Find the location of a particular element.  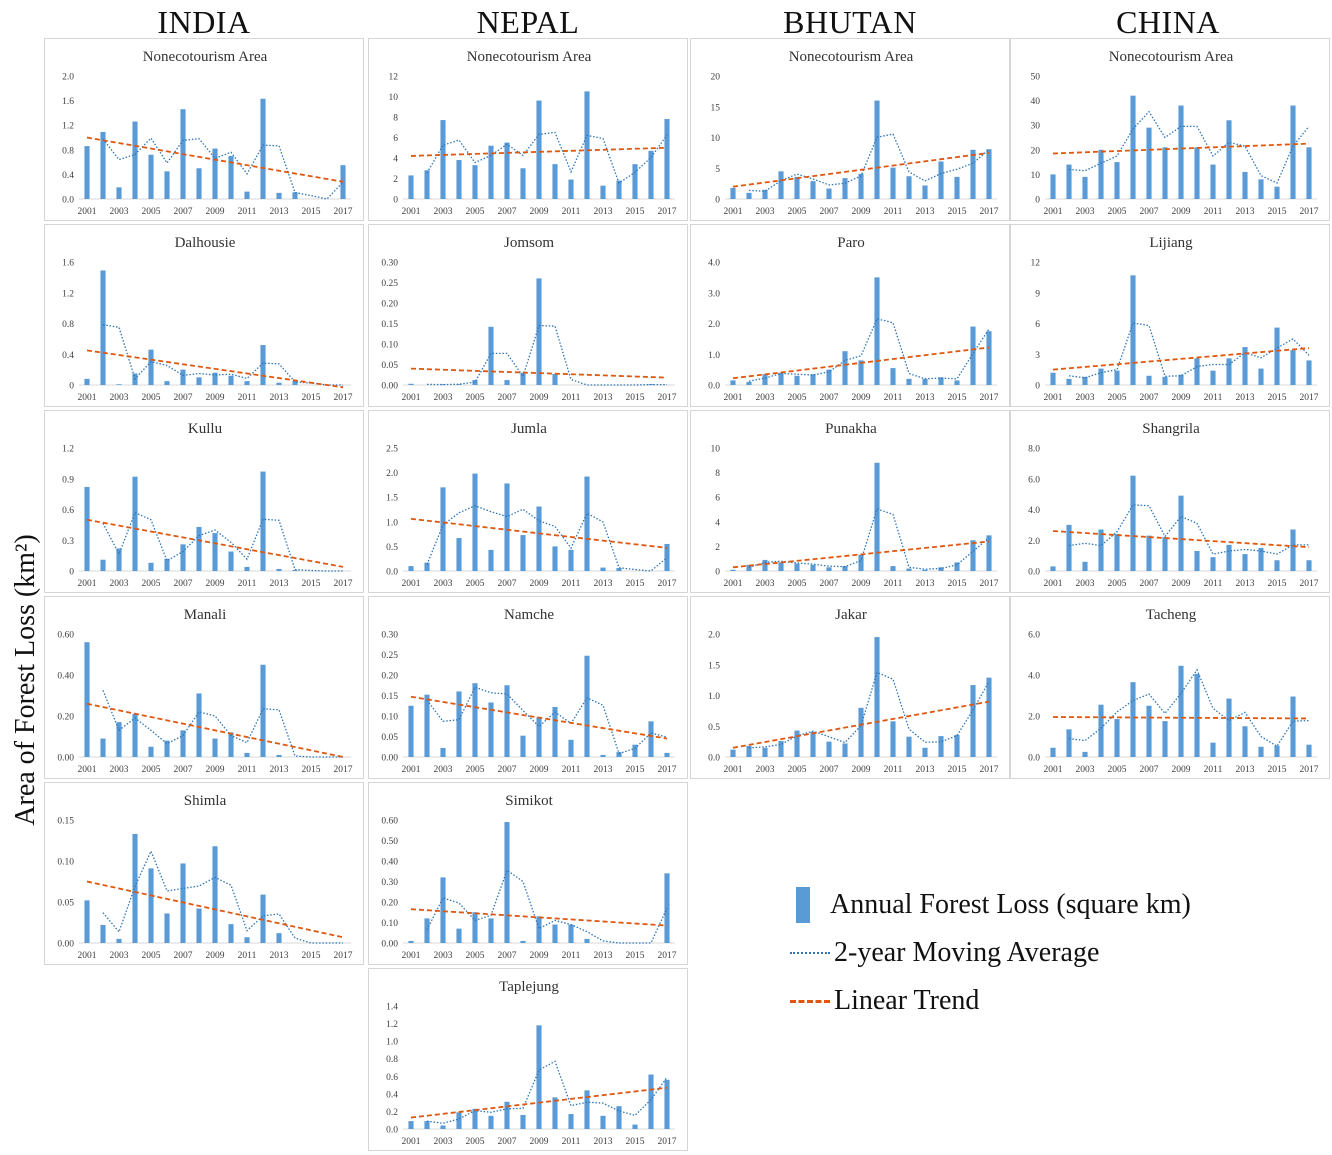

chart-title: Dalhousie is located at coordinates (205, 243).